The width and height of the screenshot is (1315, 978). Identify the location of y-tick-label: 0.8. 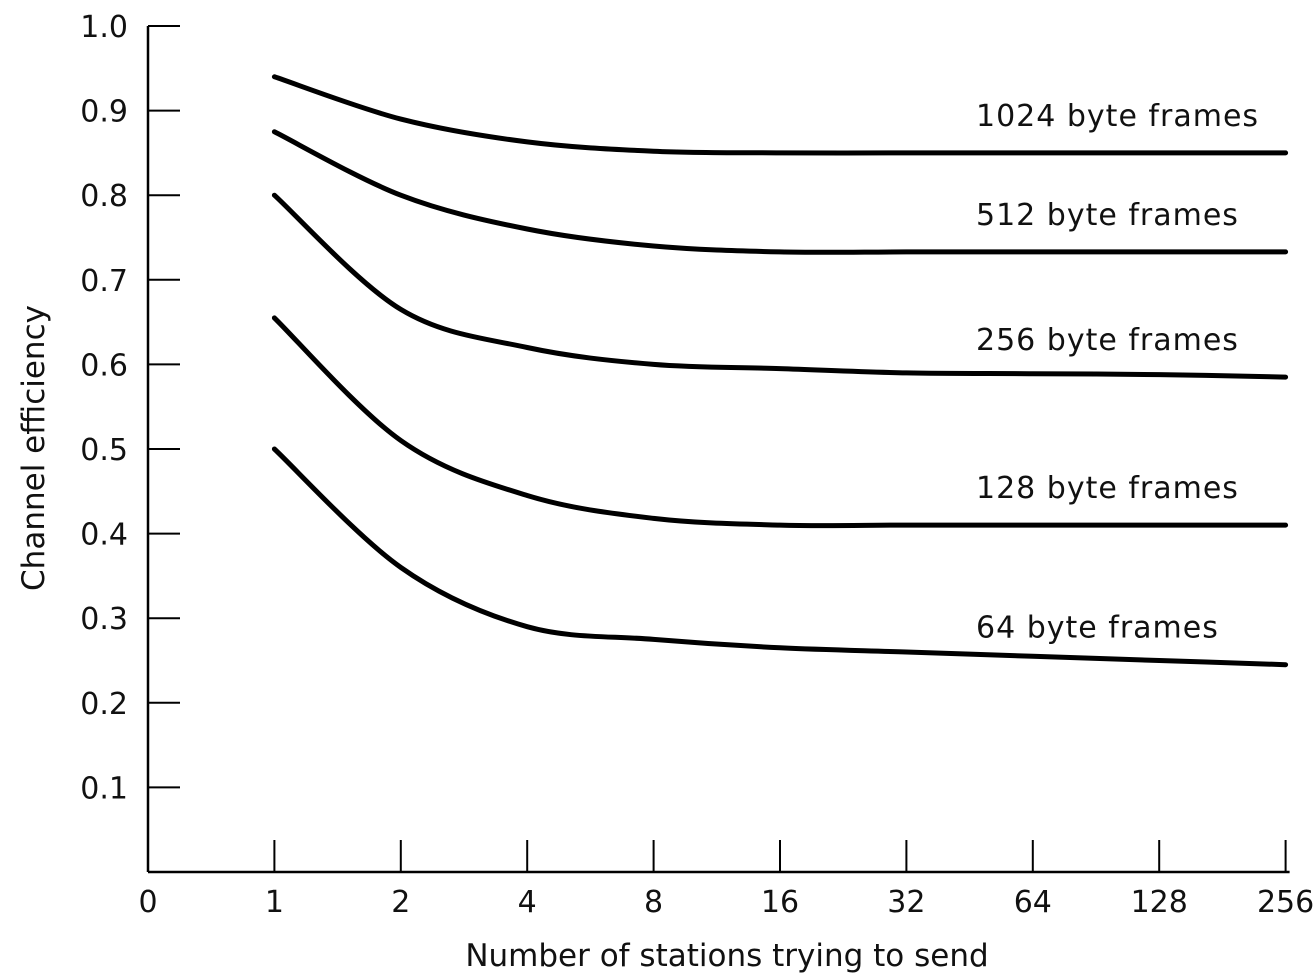
(104, 196).